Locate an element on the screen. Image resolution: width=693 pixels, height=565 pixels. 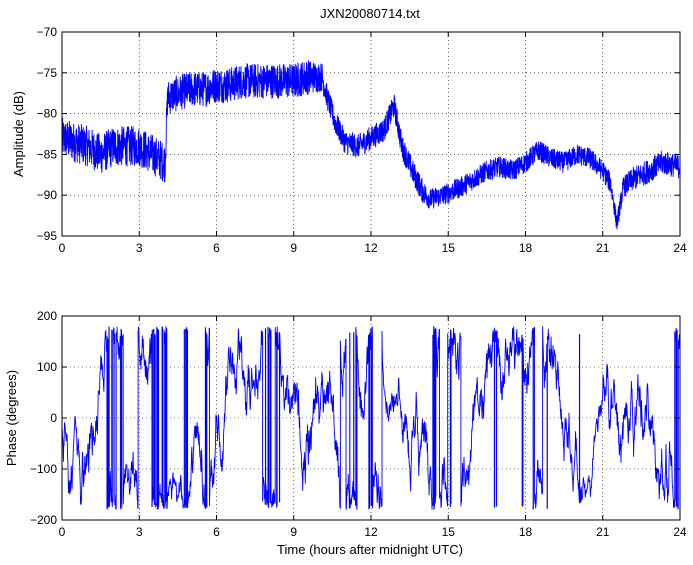
y-tick-label: −90 is located at coordinates (47, 195).